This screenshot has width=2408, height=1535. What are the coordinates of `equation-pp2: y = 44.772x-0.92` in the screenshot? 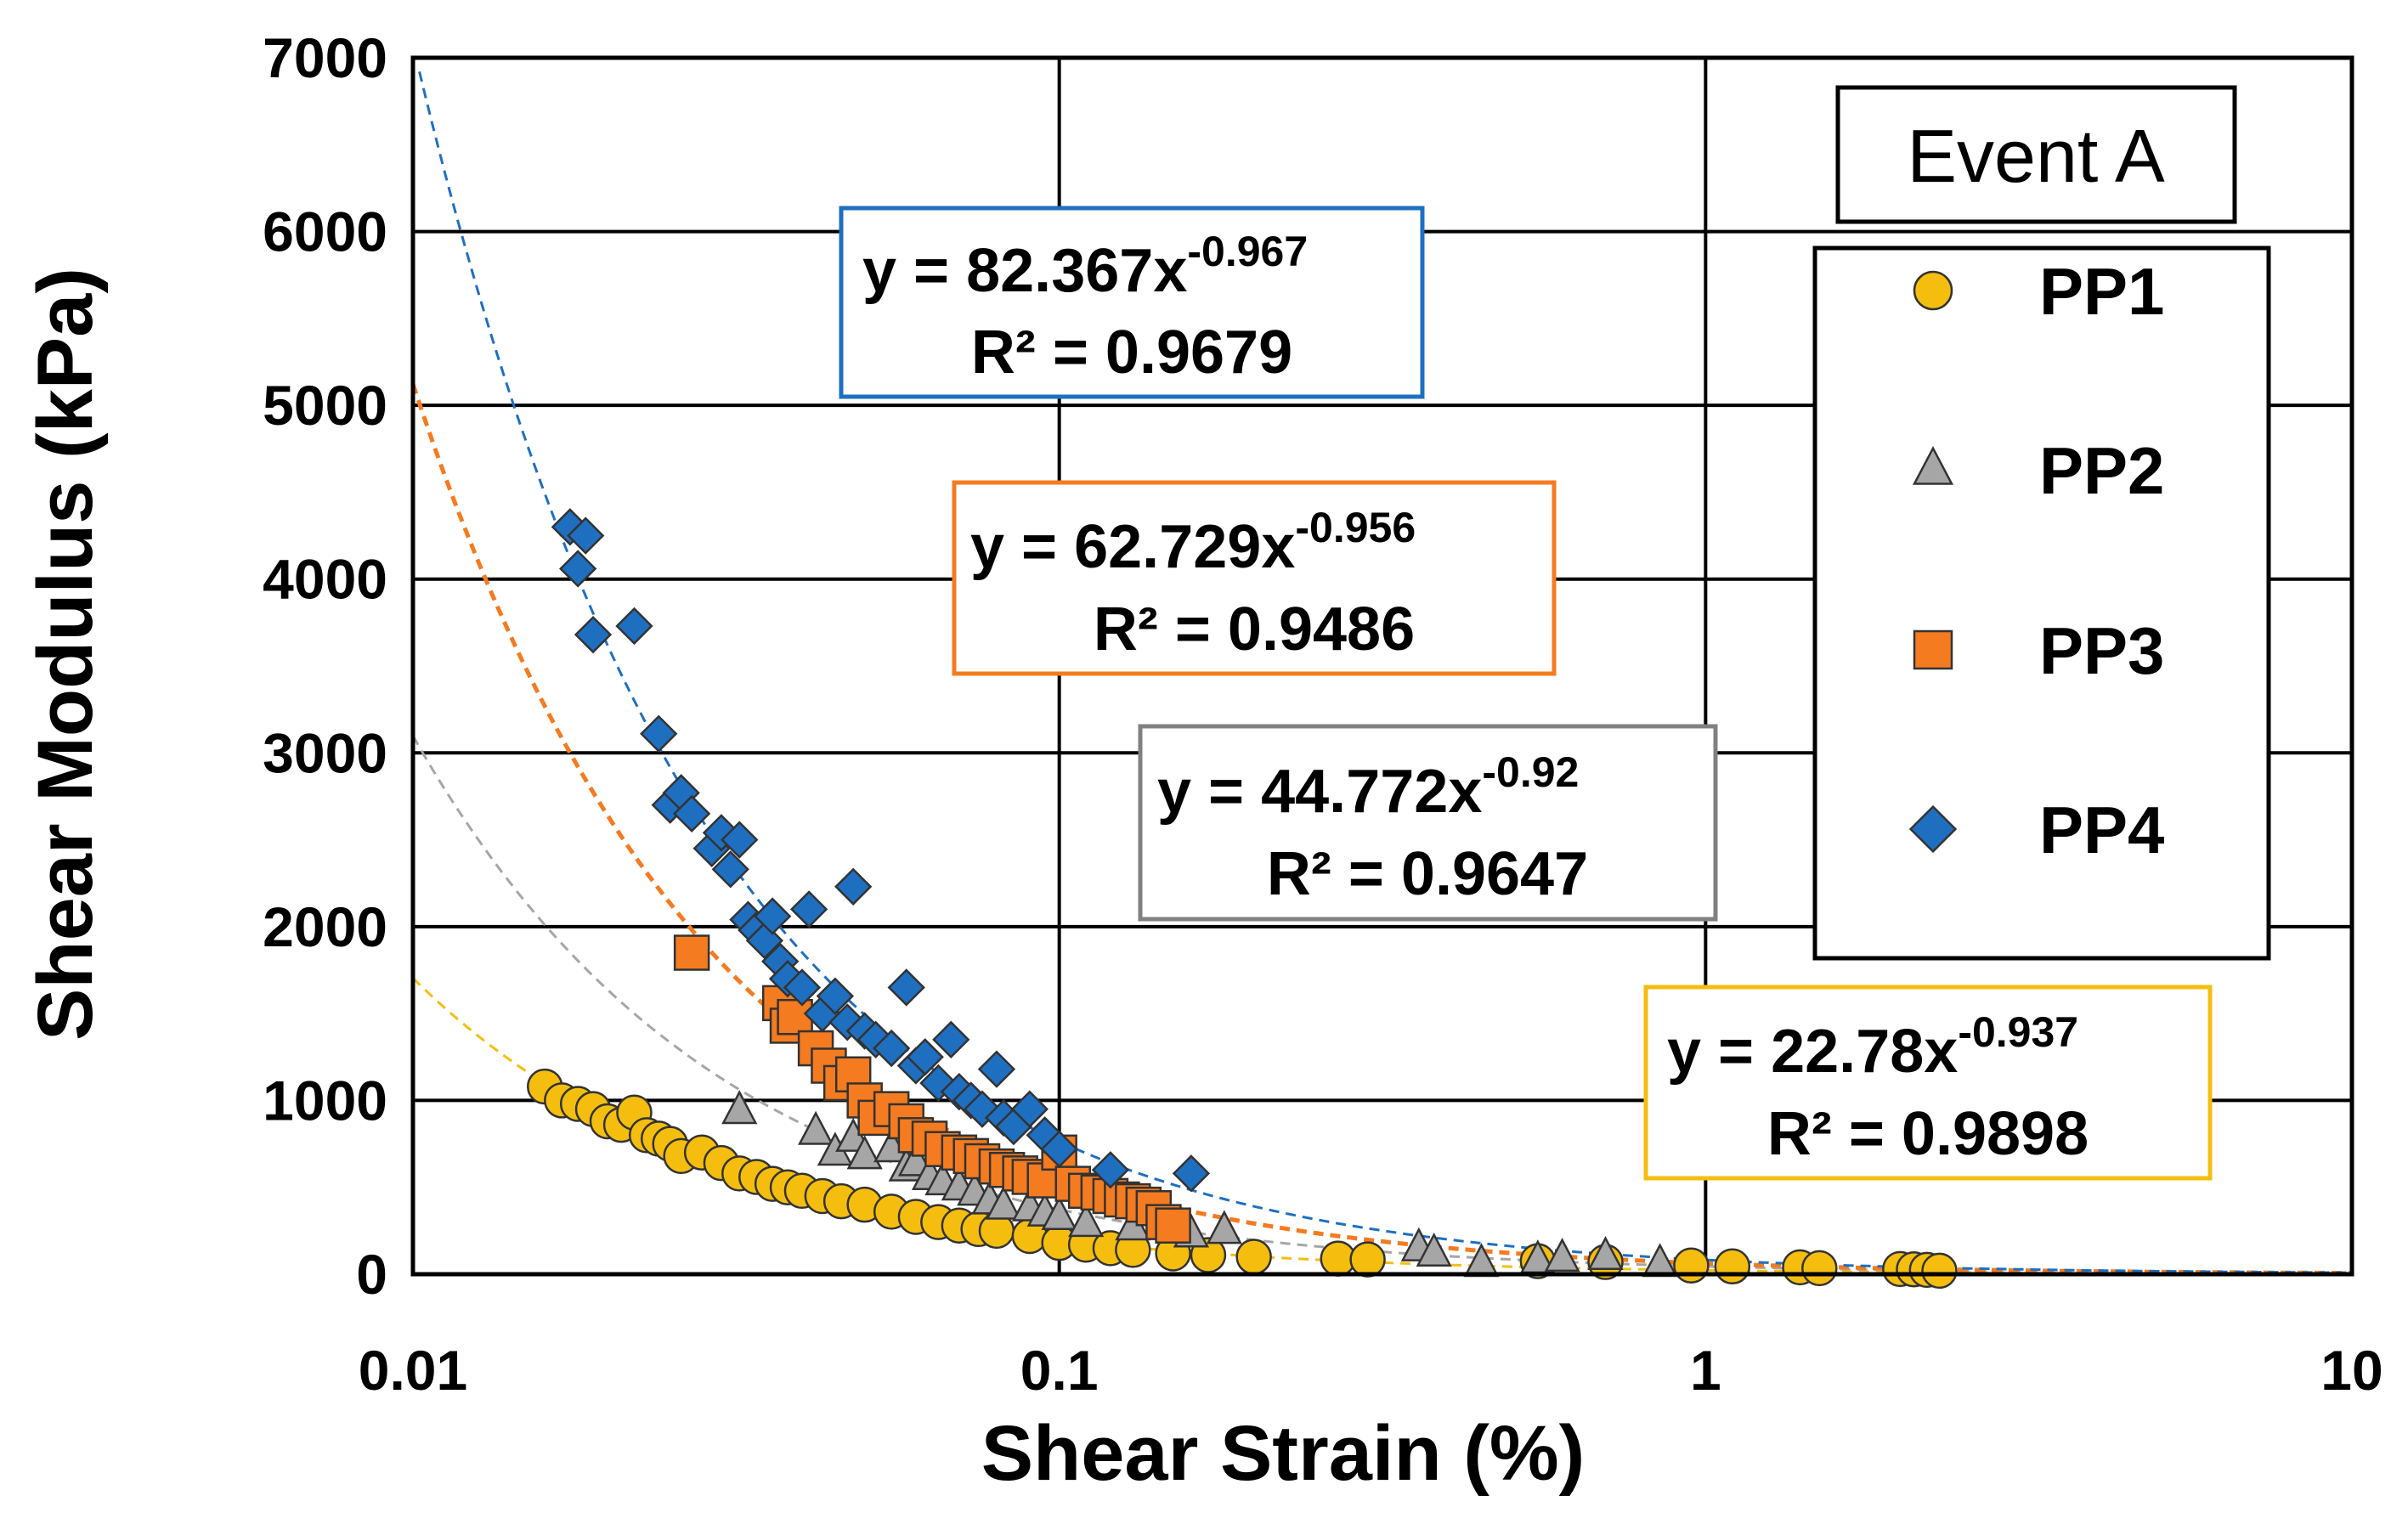 It's located at (1368, 787).